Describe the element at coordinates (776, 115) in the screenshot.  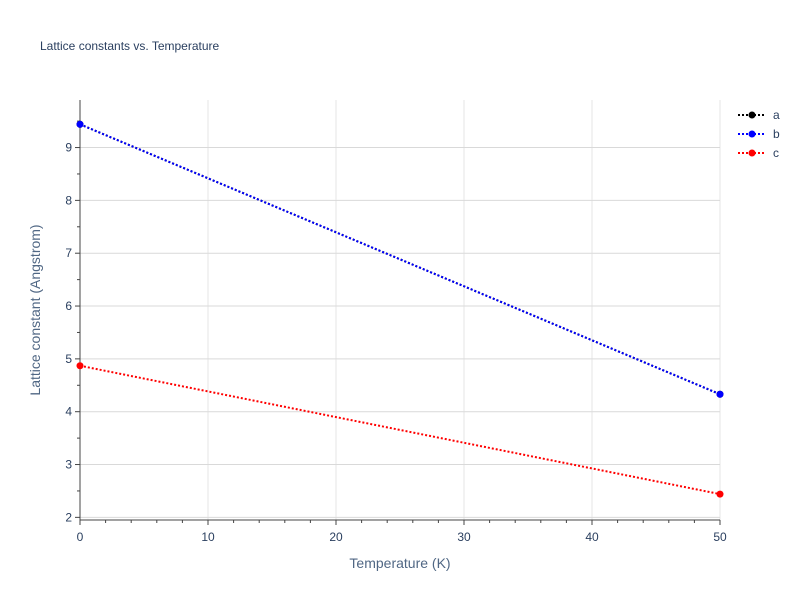
I see `legend-label: a` at that location.